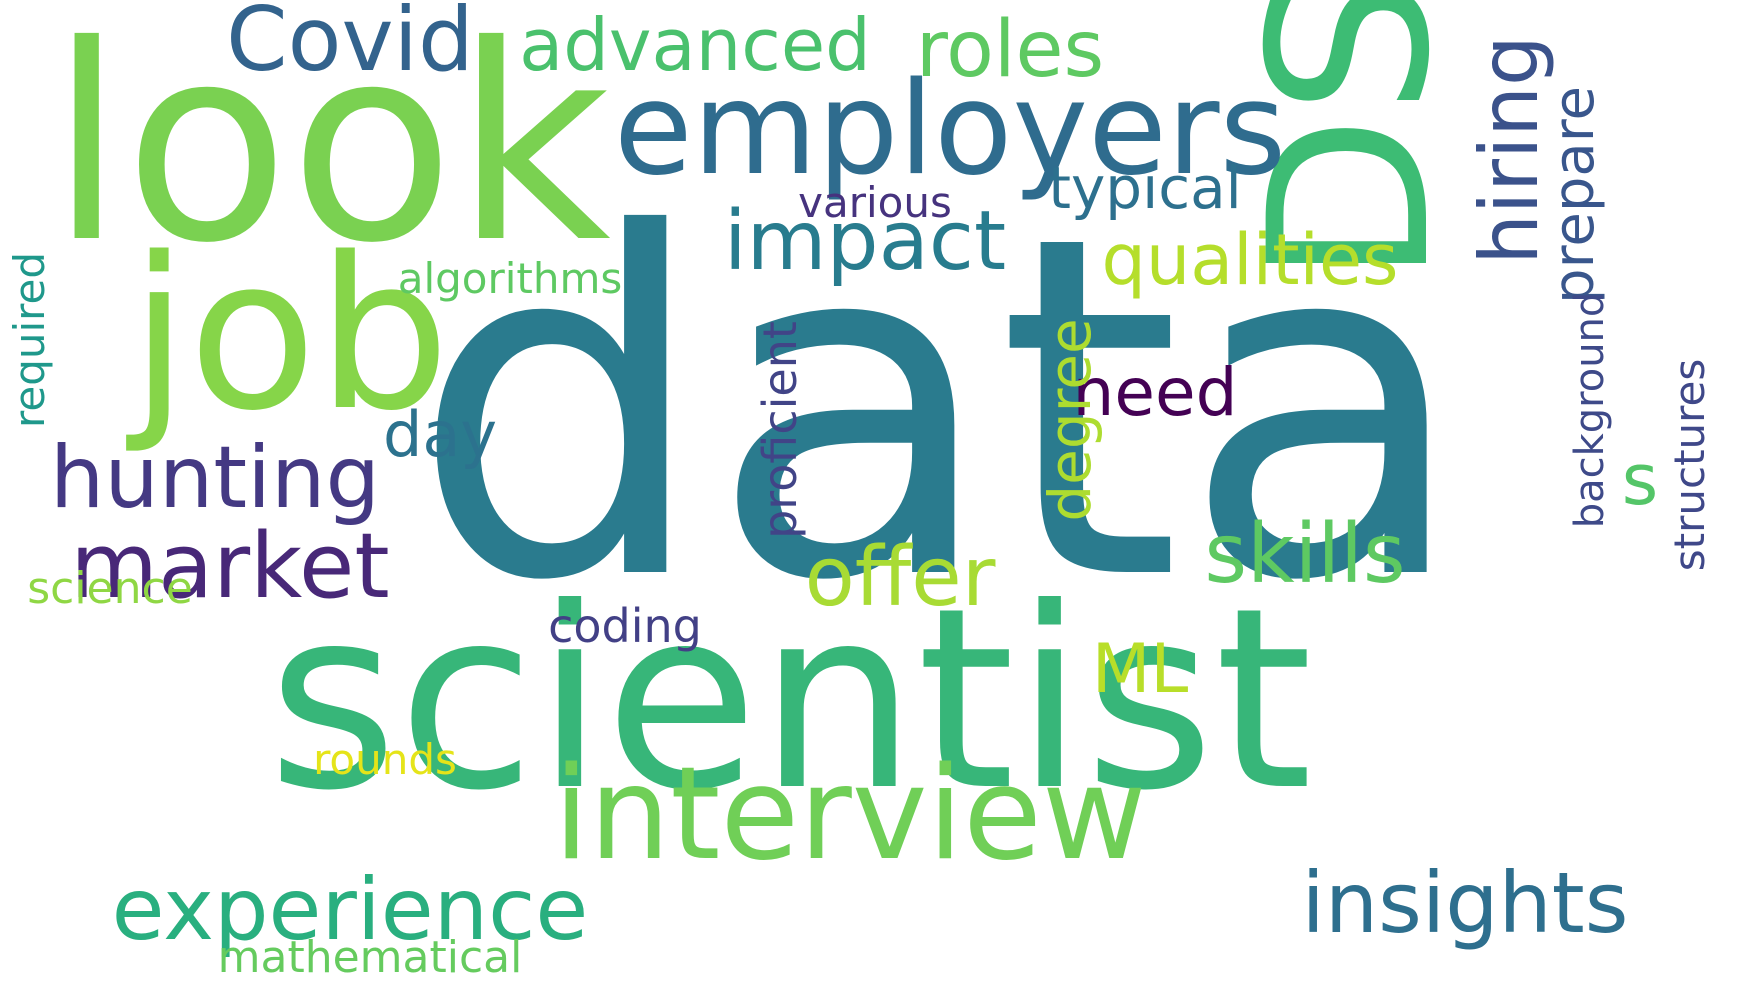 This screenshot has height=992, width=1753. What do you see at coordinates (215, 478) in the screenshot?
I see `word-hunting: hunting` at bounding box center [215, 478].